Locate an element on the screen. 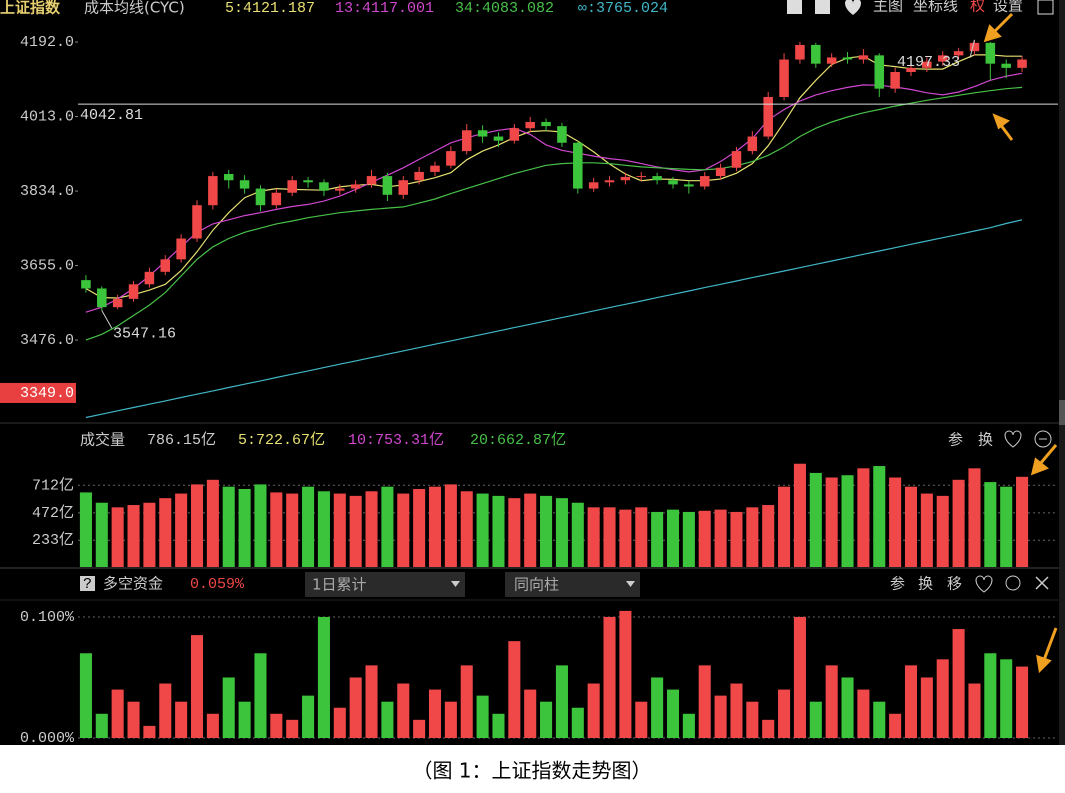 Image resolution: width=1065 pixels, height=793 pixels. arrow-head is located at coordinates (1039, 466).